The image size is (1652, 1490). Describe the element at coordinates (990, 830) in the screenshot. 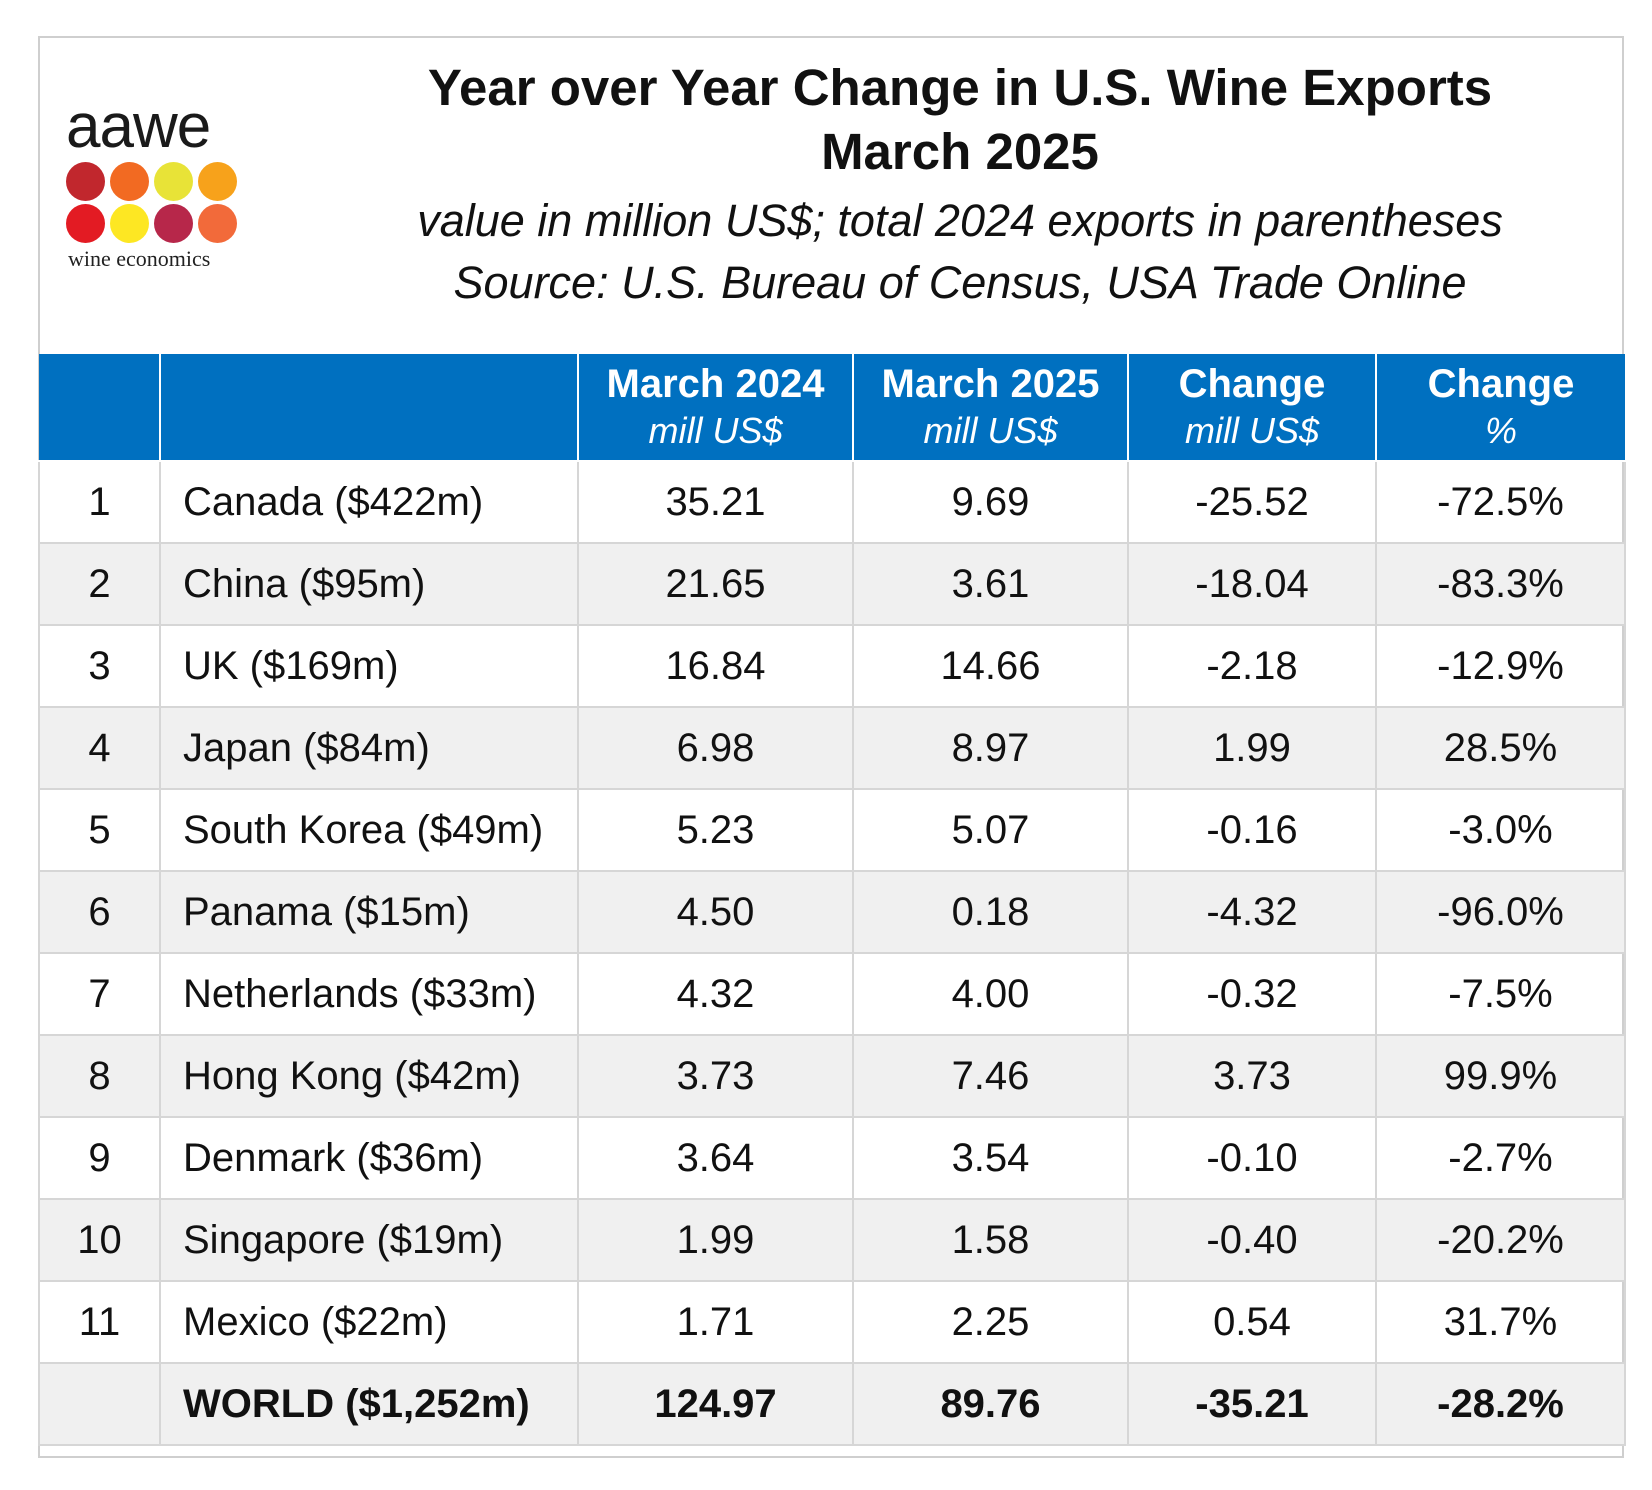

I see `march-2025-cell: 5.07` at that location.